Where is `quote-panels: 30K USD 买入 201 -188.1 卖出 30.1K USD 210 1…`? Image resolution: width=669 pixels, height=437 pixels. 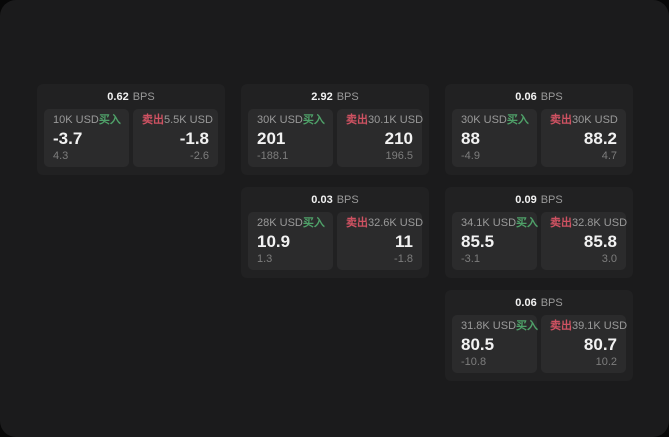 quote-panels: 30K USD 买入 201 -188.1 卖出 30.1K USD 210 1… is located at coordinates (335, 142).